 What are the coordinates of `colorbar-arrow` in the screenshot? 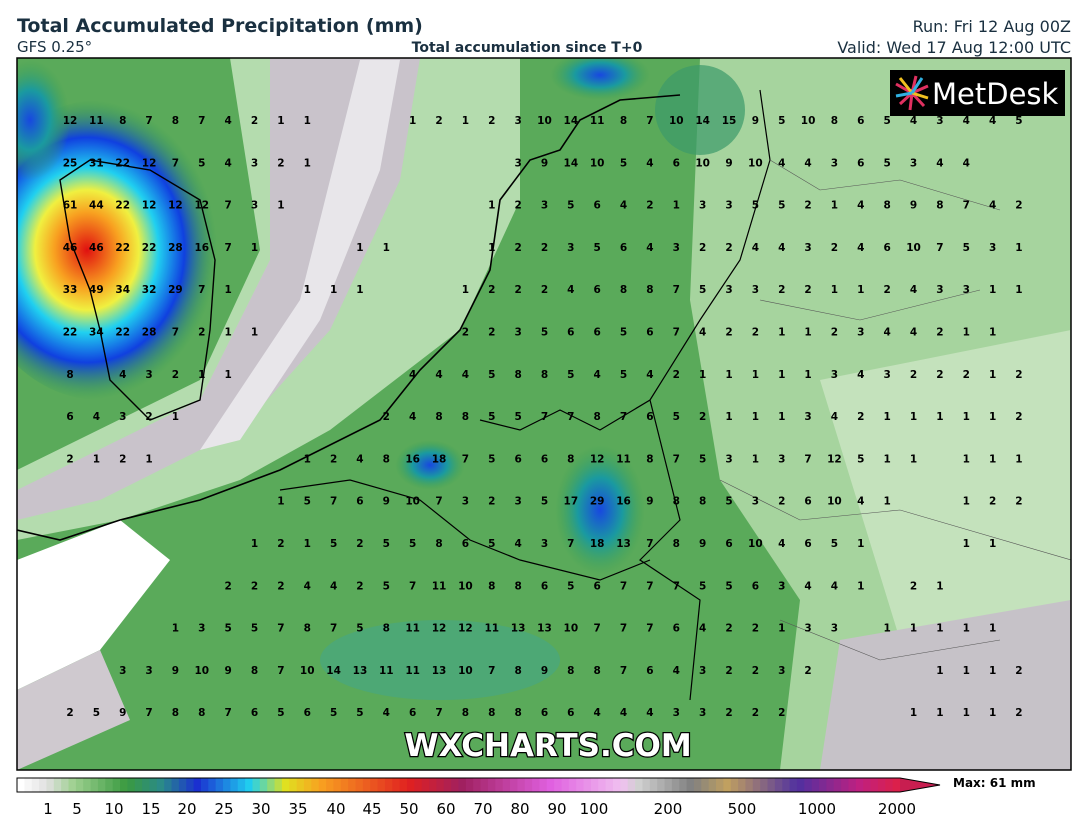 It's located at (920, 785).